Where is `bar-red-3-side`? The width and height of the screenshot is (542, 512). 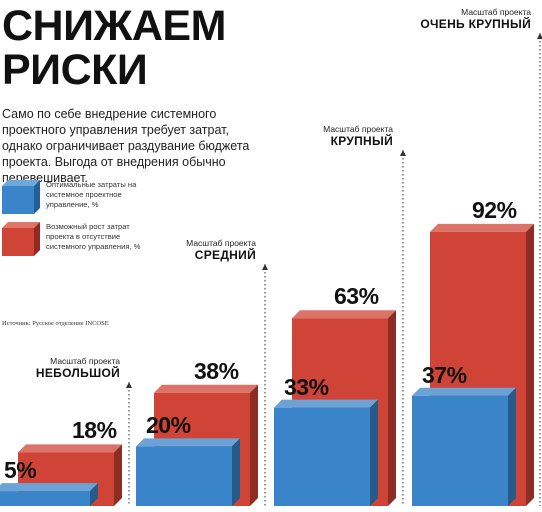 bar-red-3-side is located at coordinates (530, 364).